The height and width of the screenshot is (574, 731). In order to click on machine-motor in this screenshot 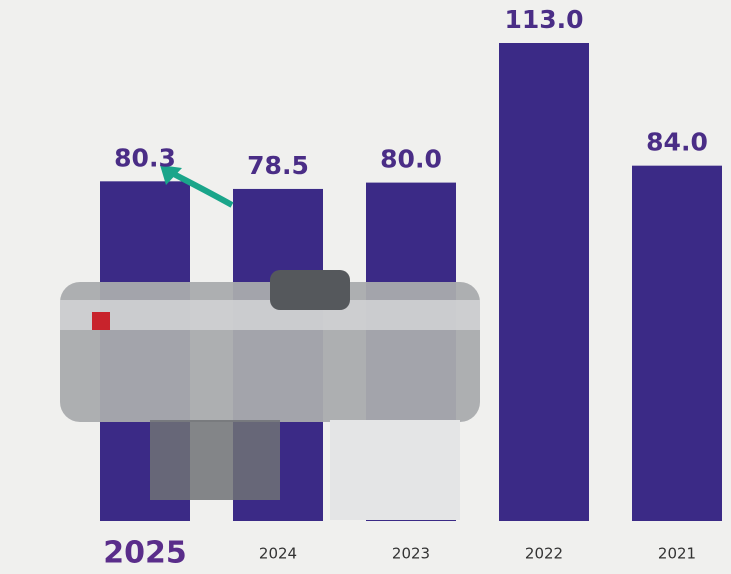, I will do `click(310, 290)`.